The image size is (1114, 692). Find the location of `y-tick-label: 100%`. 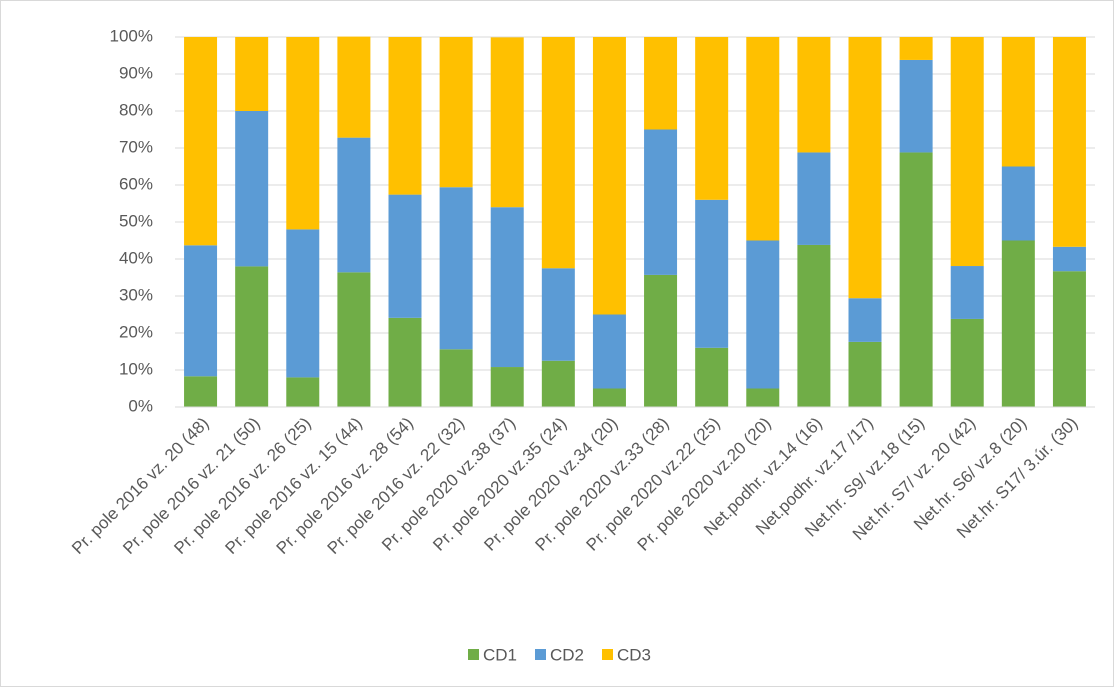

y-tick-label: 100% is located at coordinates (131, 35).